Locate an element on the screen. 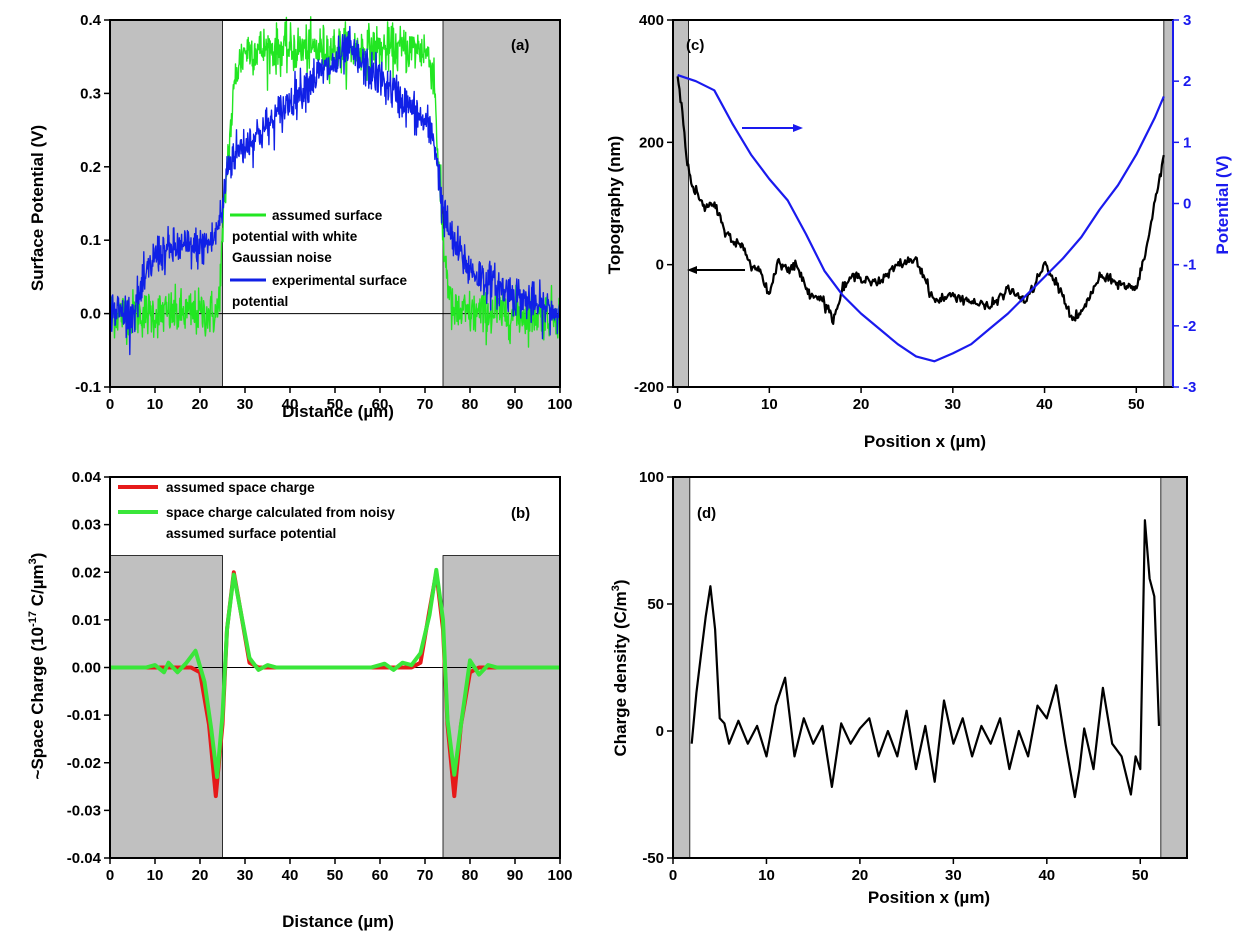  legend-label-noise-line-3: Gaussian noise is located at coordinates (282, 257).